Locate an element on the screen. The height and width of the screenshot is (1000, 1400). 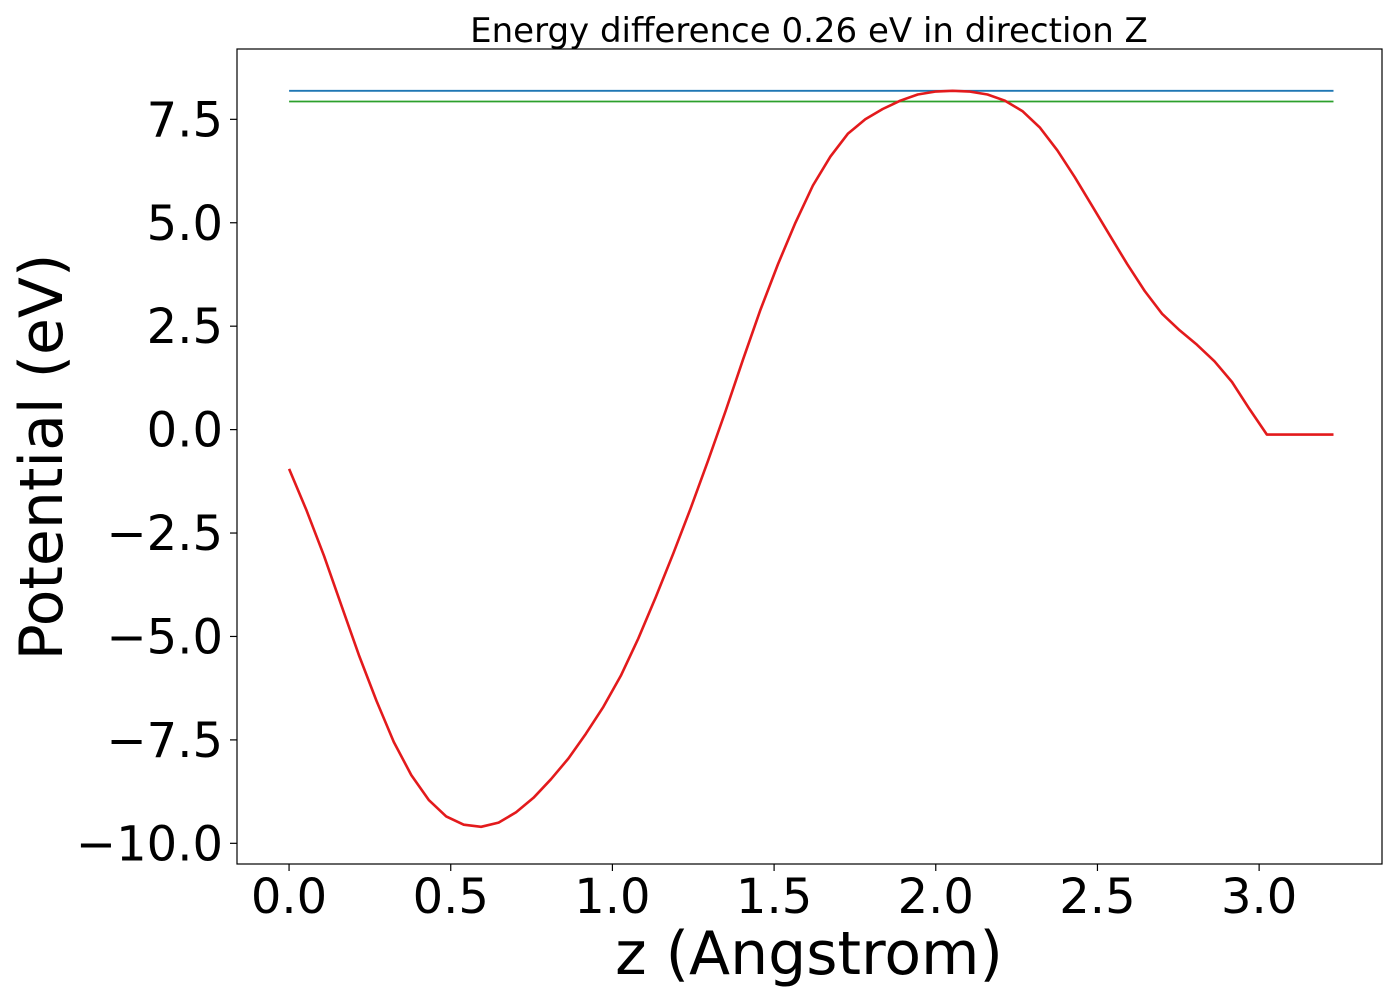
x-tick-label: 2.5 is located at coordinates (1097, 897).